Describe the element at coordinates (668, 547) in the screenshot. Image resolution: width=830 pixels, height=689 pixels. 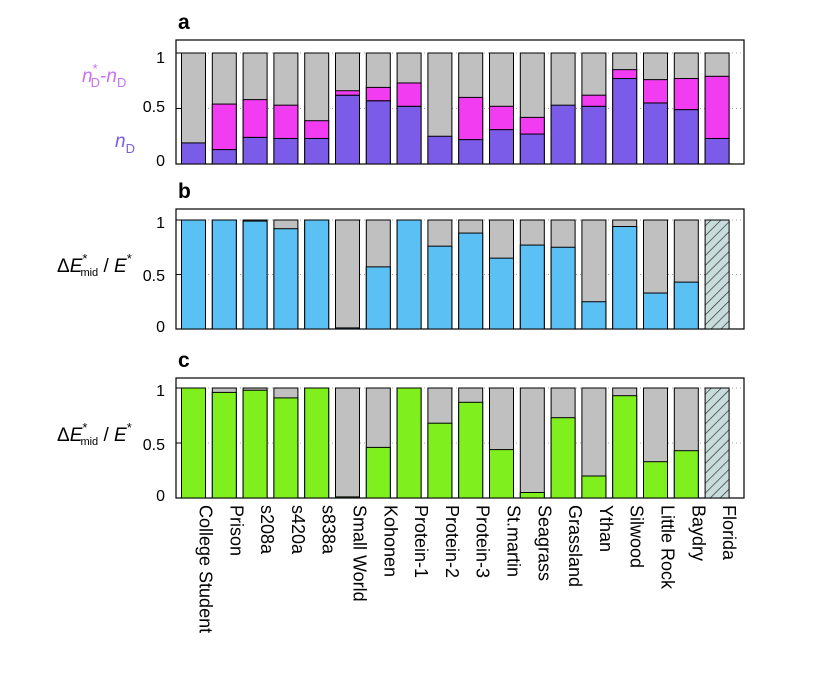
I see `category-label: Little Rock` at that location.